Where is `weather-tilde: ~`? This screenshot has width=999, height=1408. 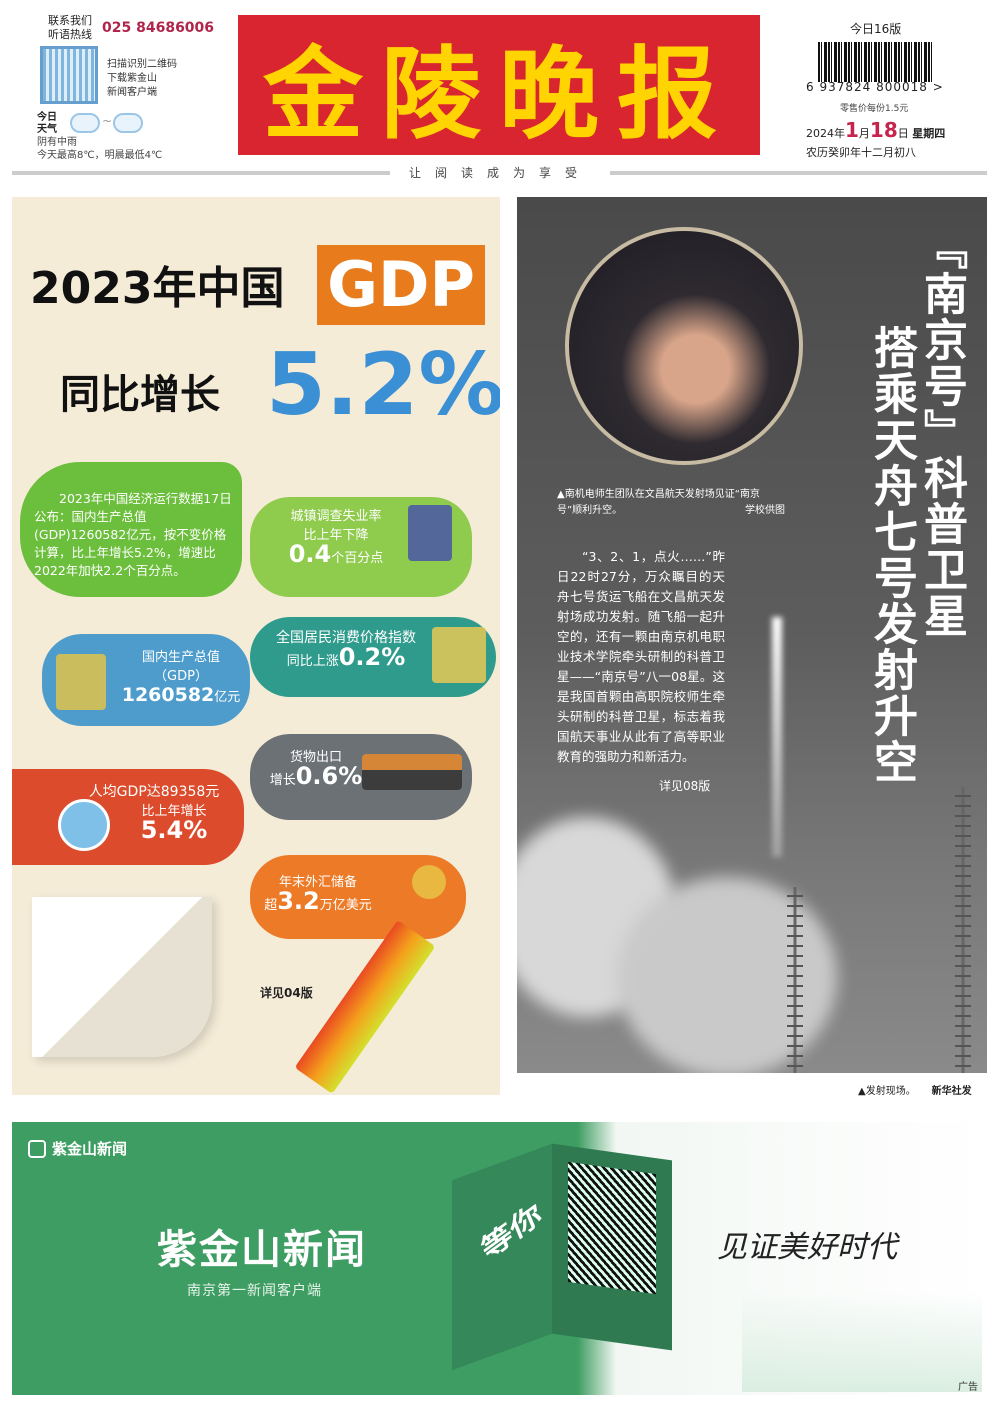 weather-tilde: ~ is located at coordinates (107, 121).